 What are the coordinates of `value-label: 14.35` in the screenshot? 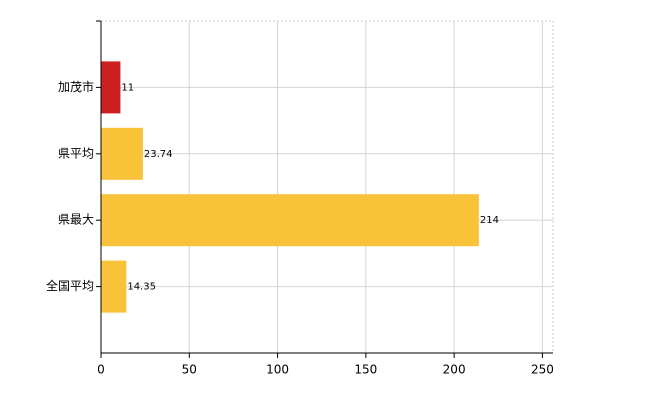 It's located at (141, 287).